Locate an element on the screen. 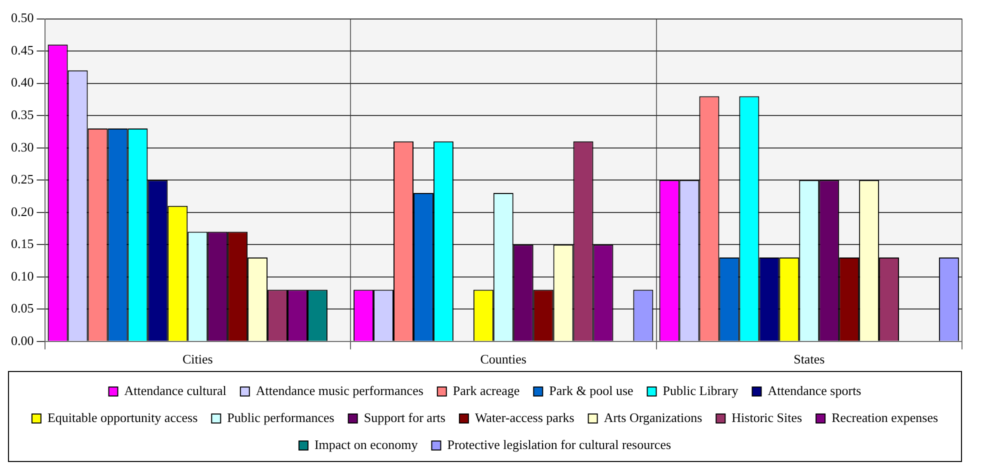 The width and height of the screenshot is (1000, 470). legend-label: Arts Organizations is located at coordinates (653, 417).